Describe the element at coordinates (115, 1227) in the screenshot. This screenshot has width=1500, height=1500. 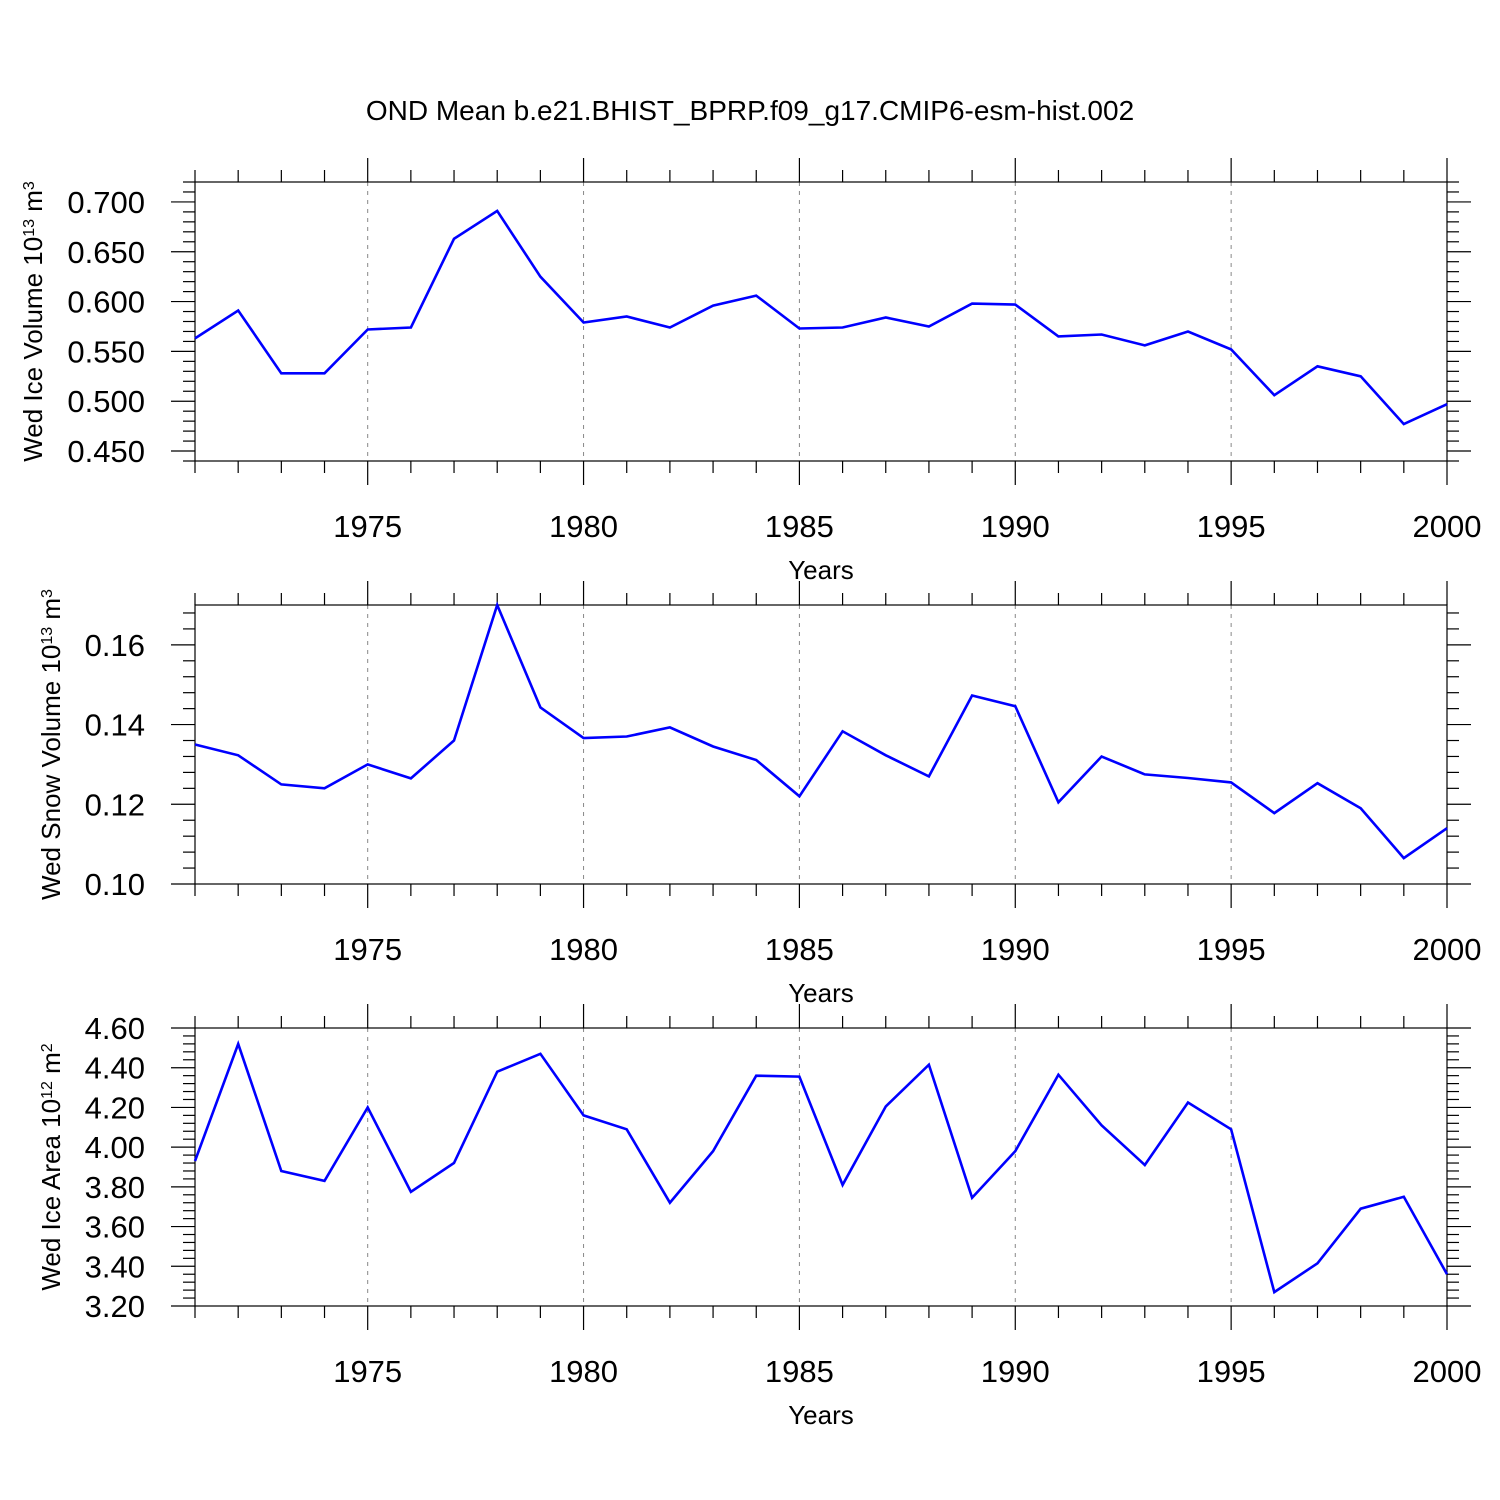
I see `y-tick-label: 3.60` at that location.